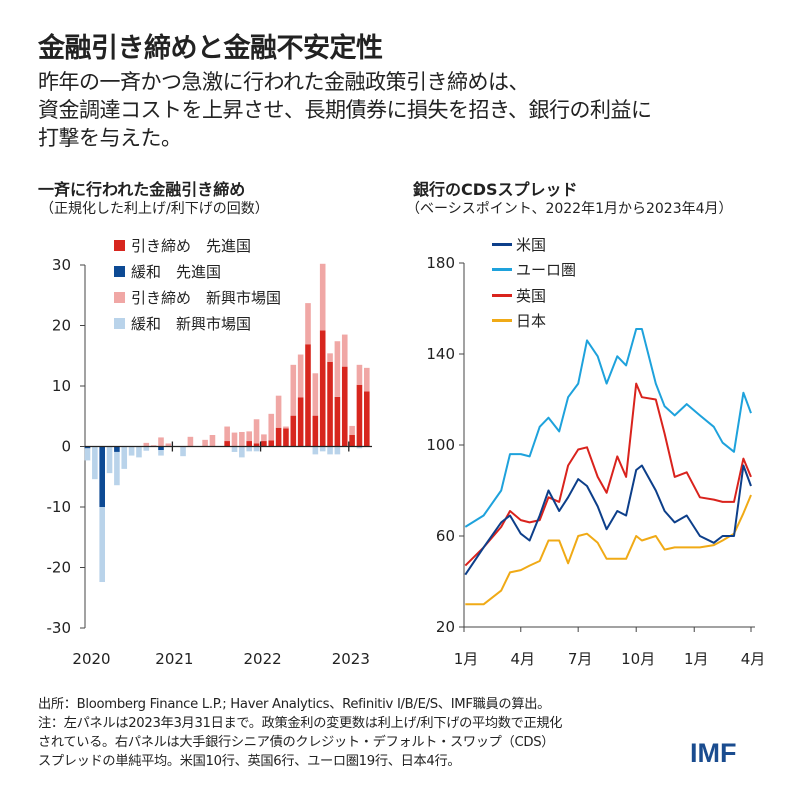  Describe the element at coordinates (210, 48) in the screenshot. I see `page-title: 金融引き締めと金融不安定性` at that location.